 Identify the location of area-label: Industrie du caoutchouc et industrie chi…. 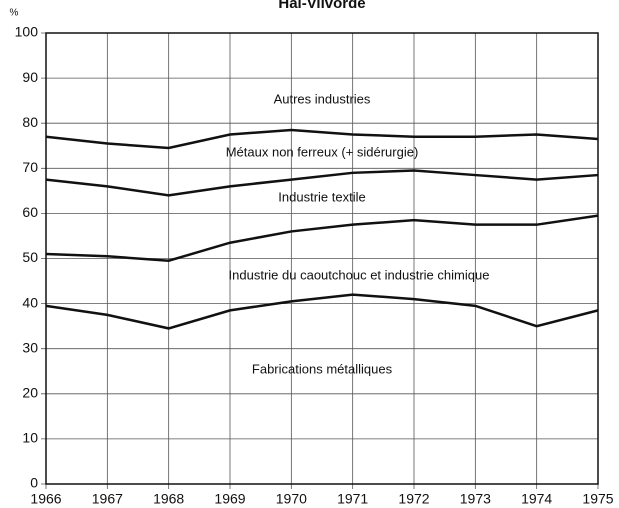
(359, 274).